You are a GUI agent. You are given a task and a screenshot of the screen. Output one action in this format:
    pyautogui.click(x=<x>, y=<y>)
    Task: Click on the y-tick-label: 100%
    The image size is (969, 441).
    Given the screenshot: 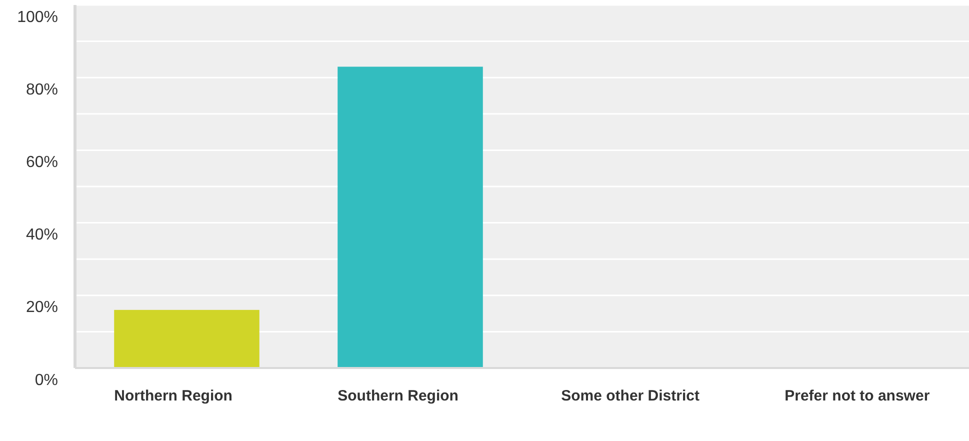 What is the action you would take?
    pyautogui.click(x=37, y=17)
    